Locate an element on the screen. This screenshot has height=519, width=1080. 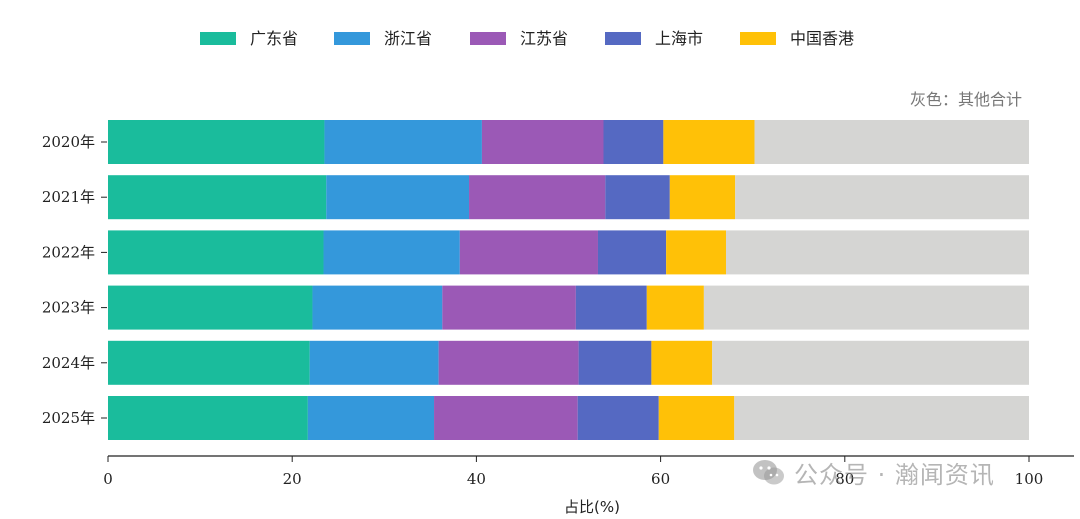
y-tick-label: 2025年 is located at coordinates (68, 418).